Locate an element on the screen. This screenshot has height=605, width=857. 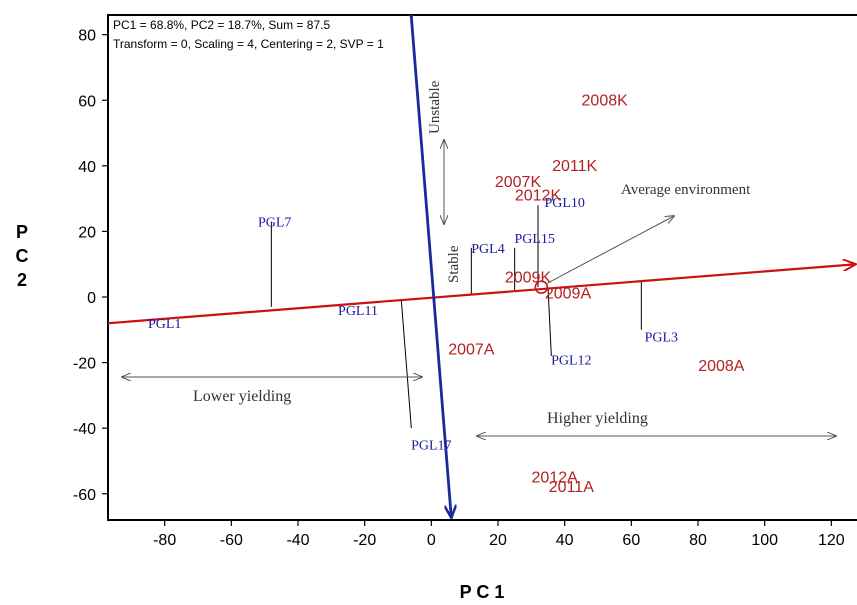
y-tick-label: 80 is located at coordinates (87, 36).